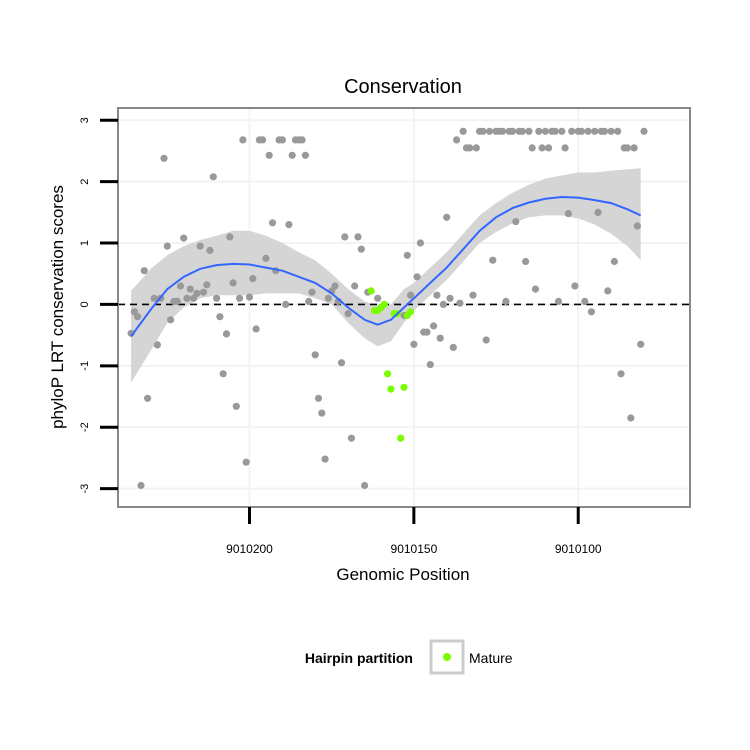  What do you see at coordinates (447, 657) in the screenshot?
I see `legend-key-mature` at bounding box center [447, 657].